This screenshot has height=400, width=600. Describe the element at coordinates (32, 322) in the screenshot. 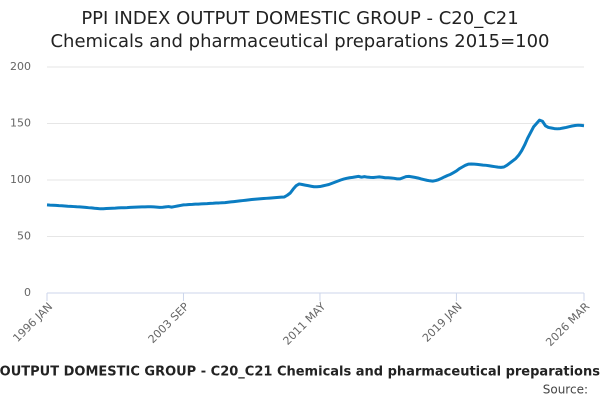

I see `x-tick-label: 1996 JAN` at that location.